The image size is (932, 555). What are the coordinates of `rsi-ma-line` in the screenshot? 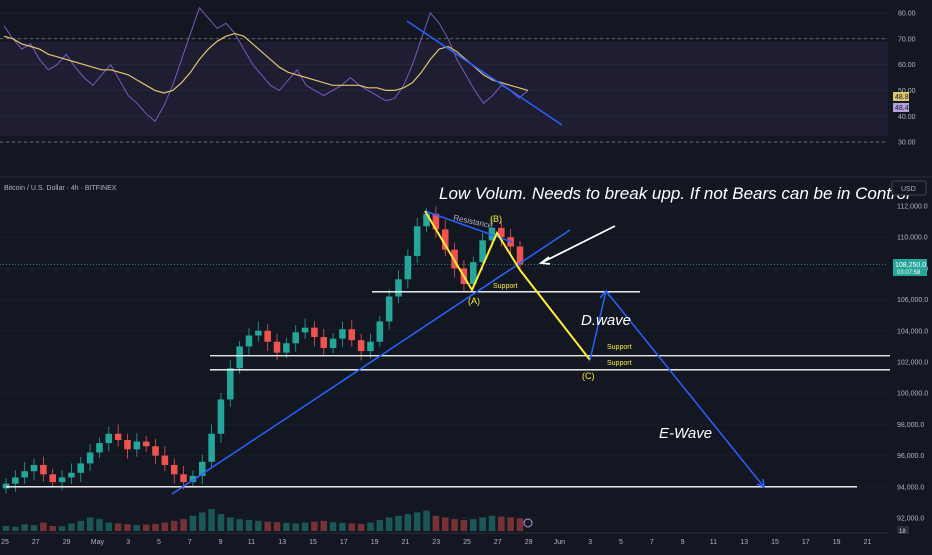 It's located at (266, 63).